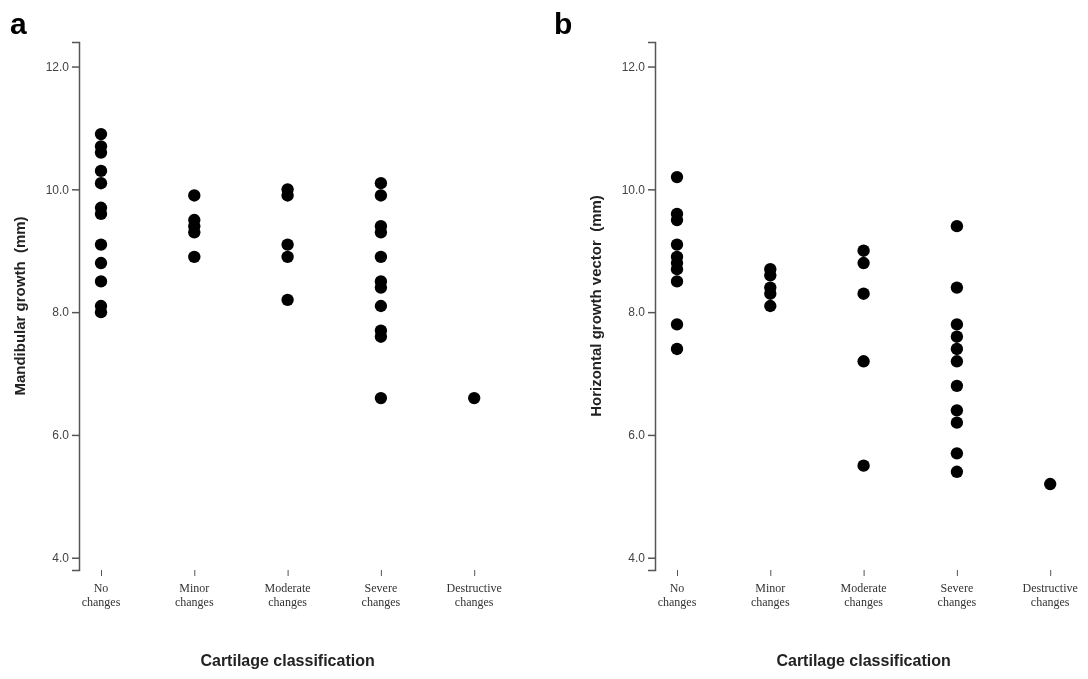  What do you see at coordinates (595, 306) in the screenshot?
I see `y-axis-title: Horizontal growth vector (mm)` at bounding box center [595, 306].